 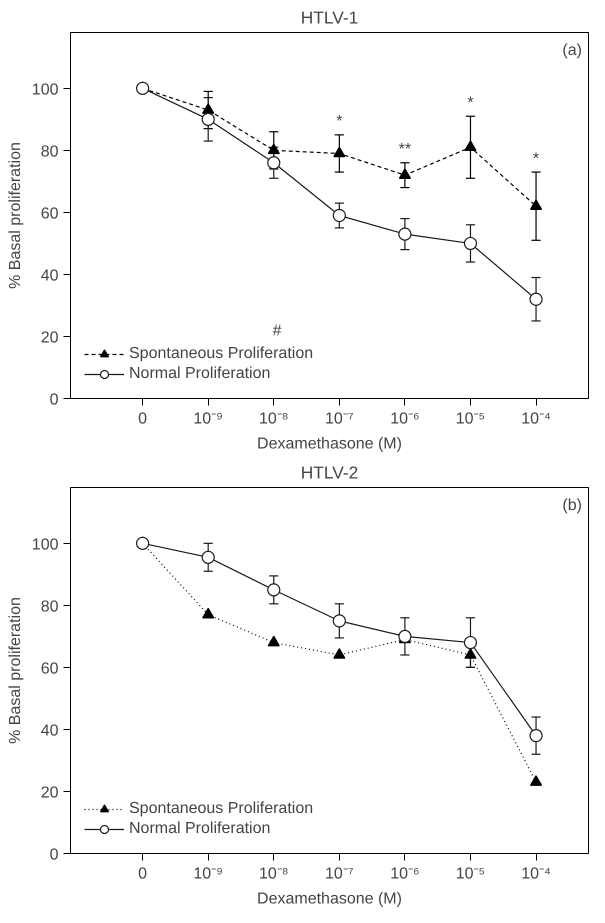 What do you see at coordinates (329, 472) in the screenshot?
I see `chart-title: HTLV-2` at bounding box center [329, 472].